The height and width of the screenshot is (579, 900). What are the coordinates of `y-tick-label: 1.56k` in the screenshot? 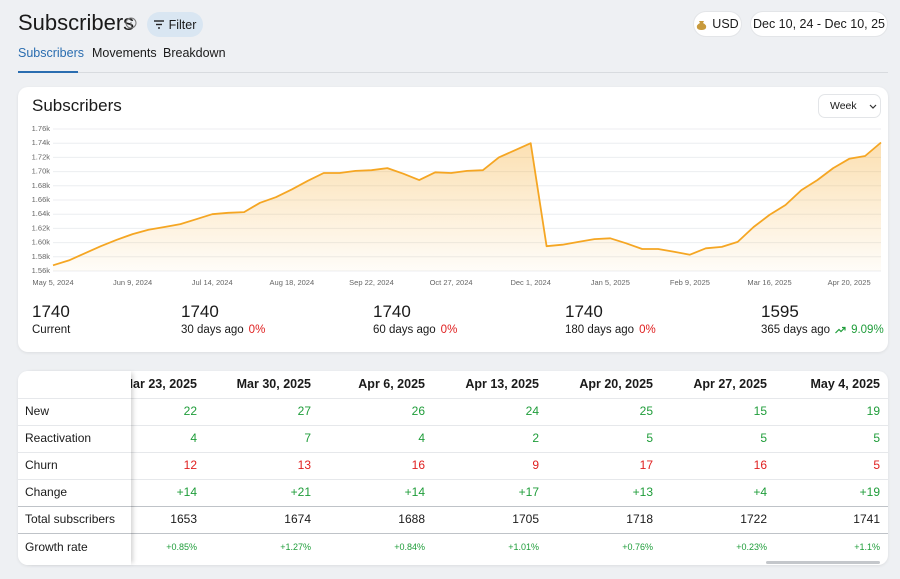 It's located at (41, 270).